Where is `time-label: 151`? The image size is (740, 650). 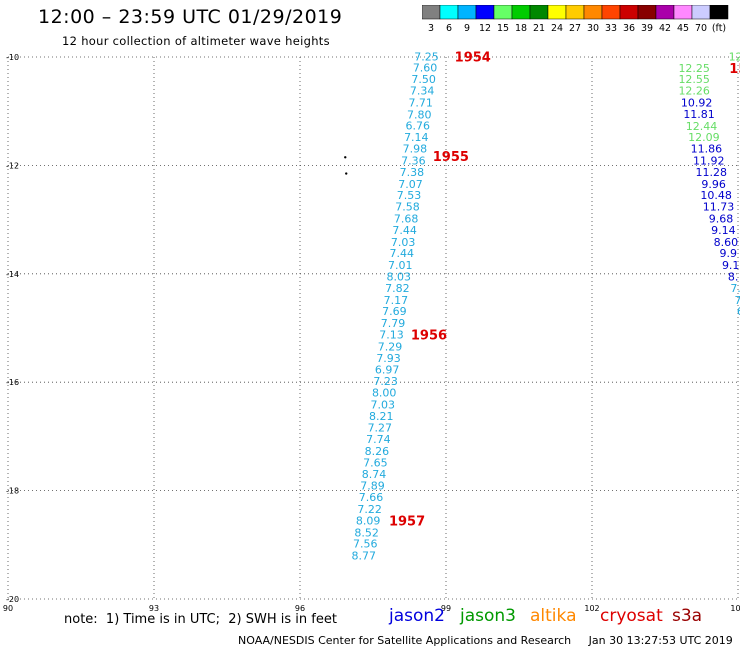
time-label: 151 is located at coordinates (734, 69).